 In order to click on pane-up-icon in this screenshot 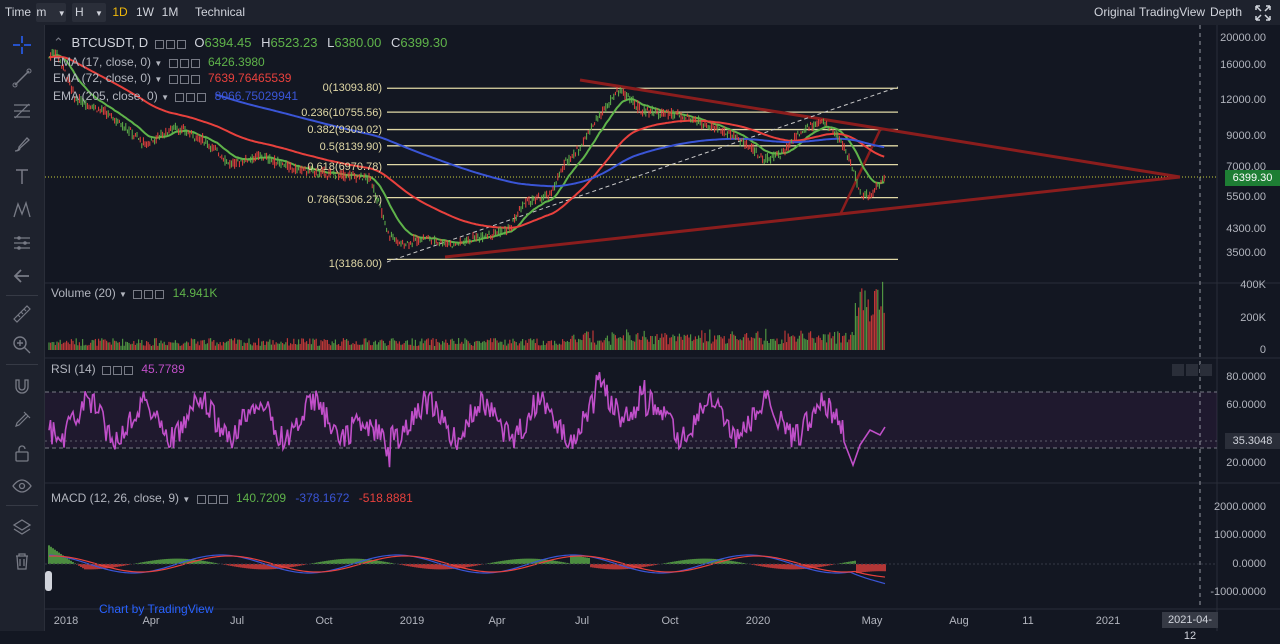, I will do `click(1178, 370)`.